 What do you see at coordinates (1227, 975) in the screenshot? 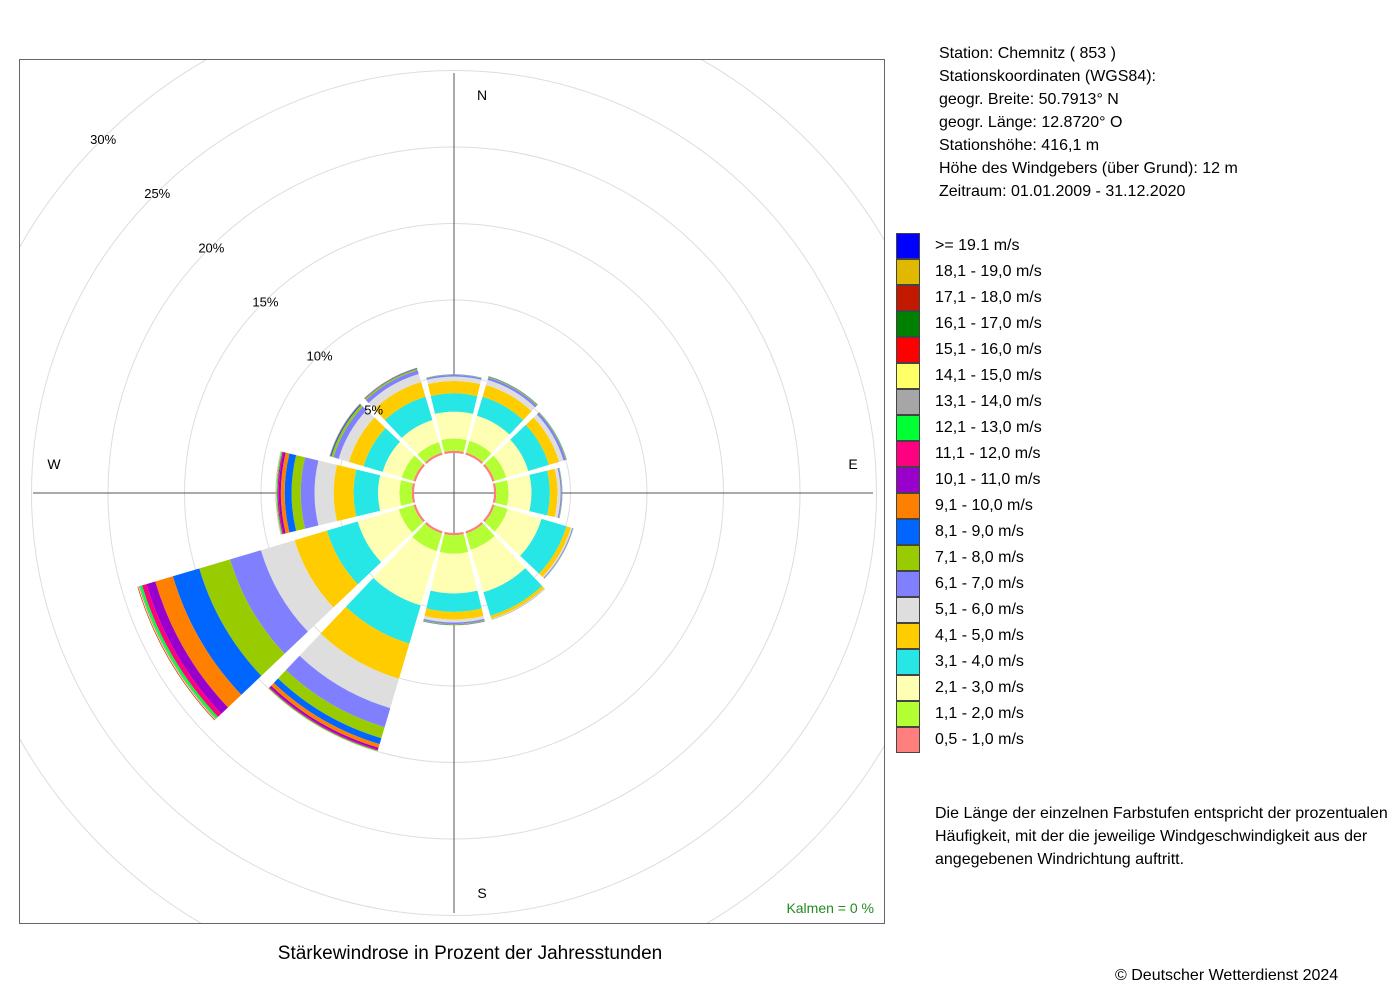
I see `copyright-notice: © Deutscher Wetterdienst 2024` at bounding box center [1227, 975].